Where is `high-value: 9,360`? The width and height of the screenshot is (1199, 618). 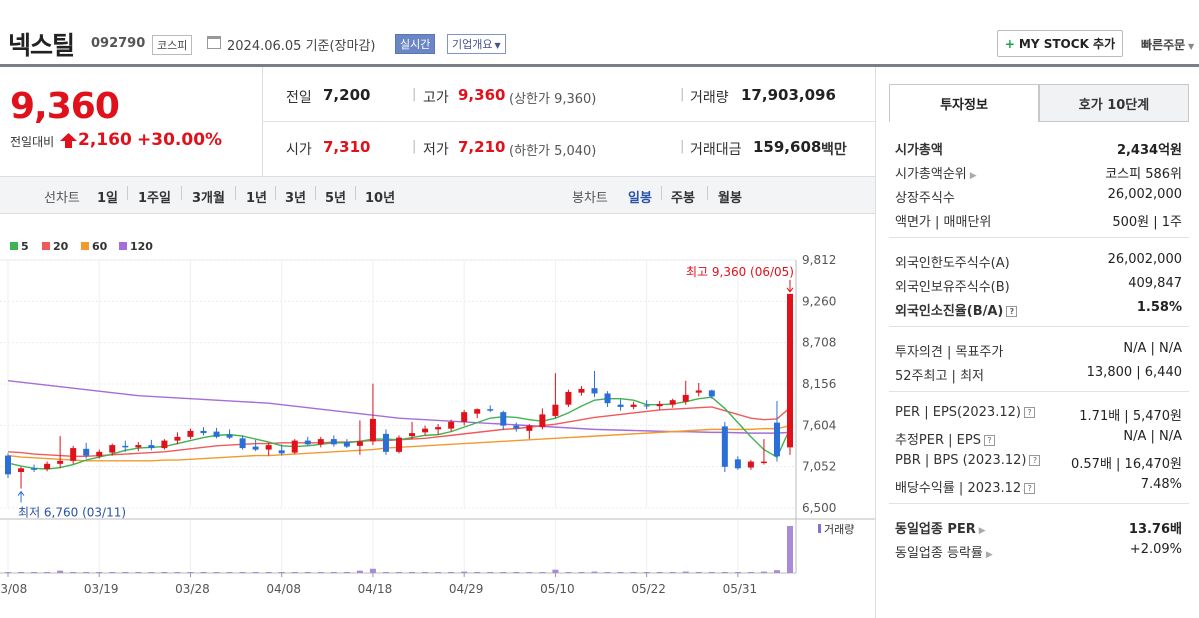
high-value: 9,360 is located at coordinates (482, 95).